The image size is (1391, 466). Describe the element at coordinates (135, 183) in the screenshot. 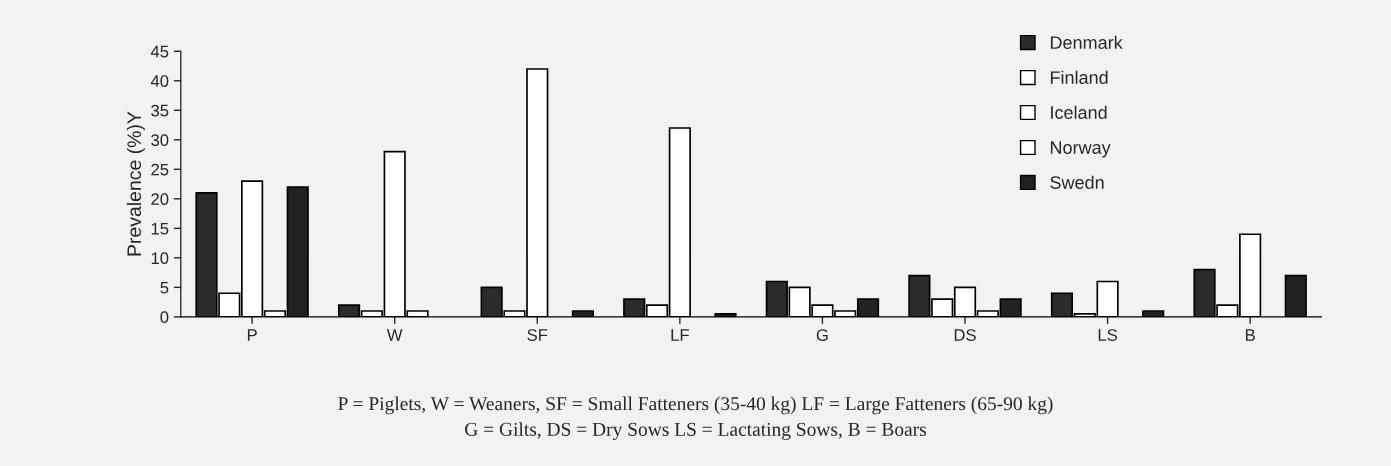

I see `y-axis-title: Prevalence (%)Y` at that location.